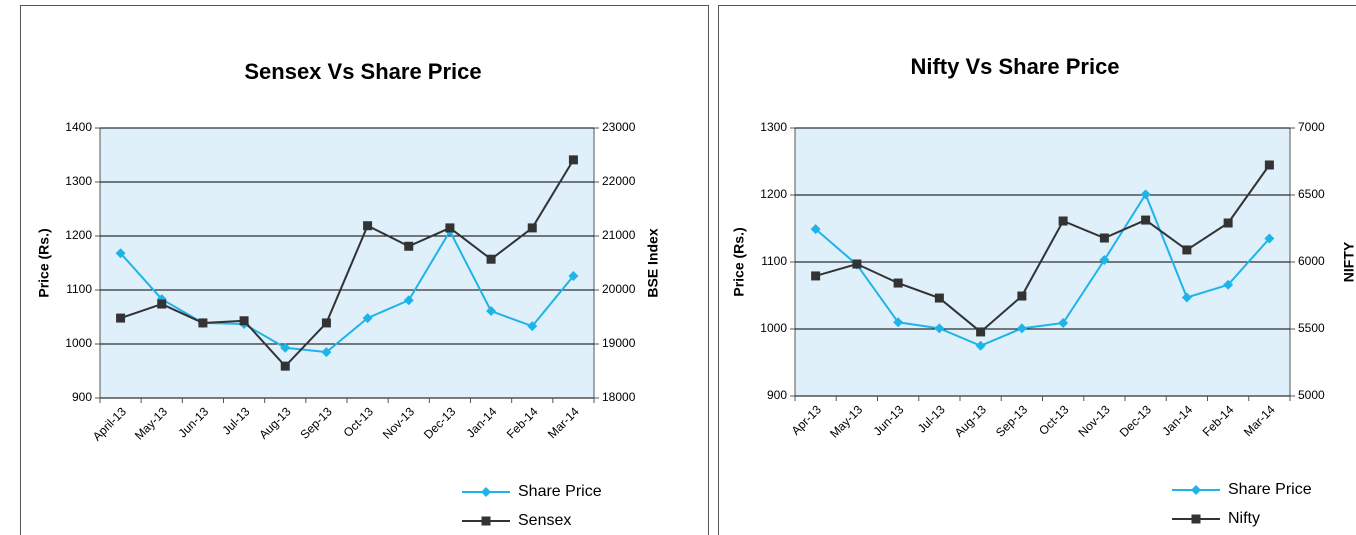 This screenshot has width=1356, height=535. I want to click on y2-tick-label: 18000, so click(619, 397).